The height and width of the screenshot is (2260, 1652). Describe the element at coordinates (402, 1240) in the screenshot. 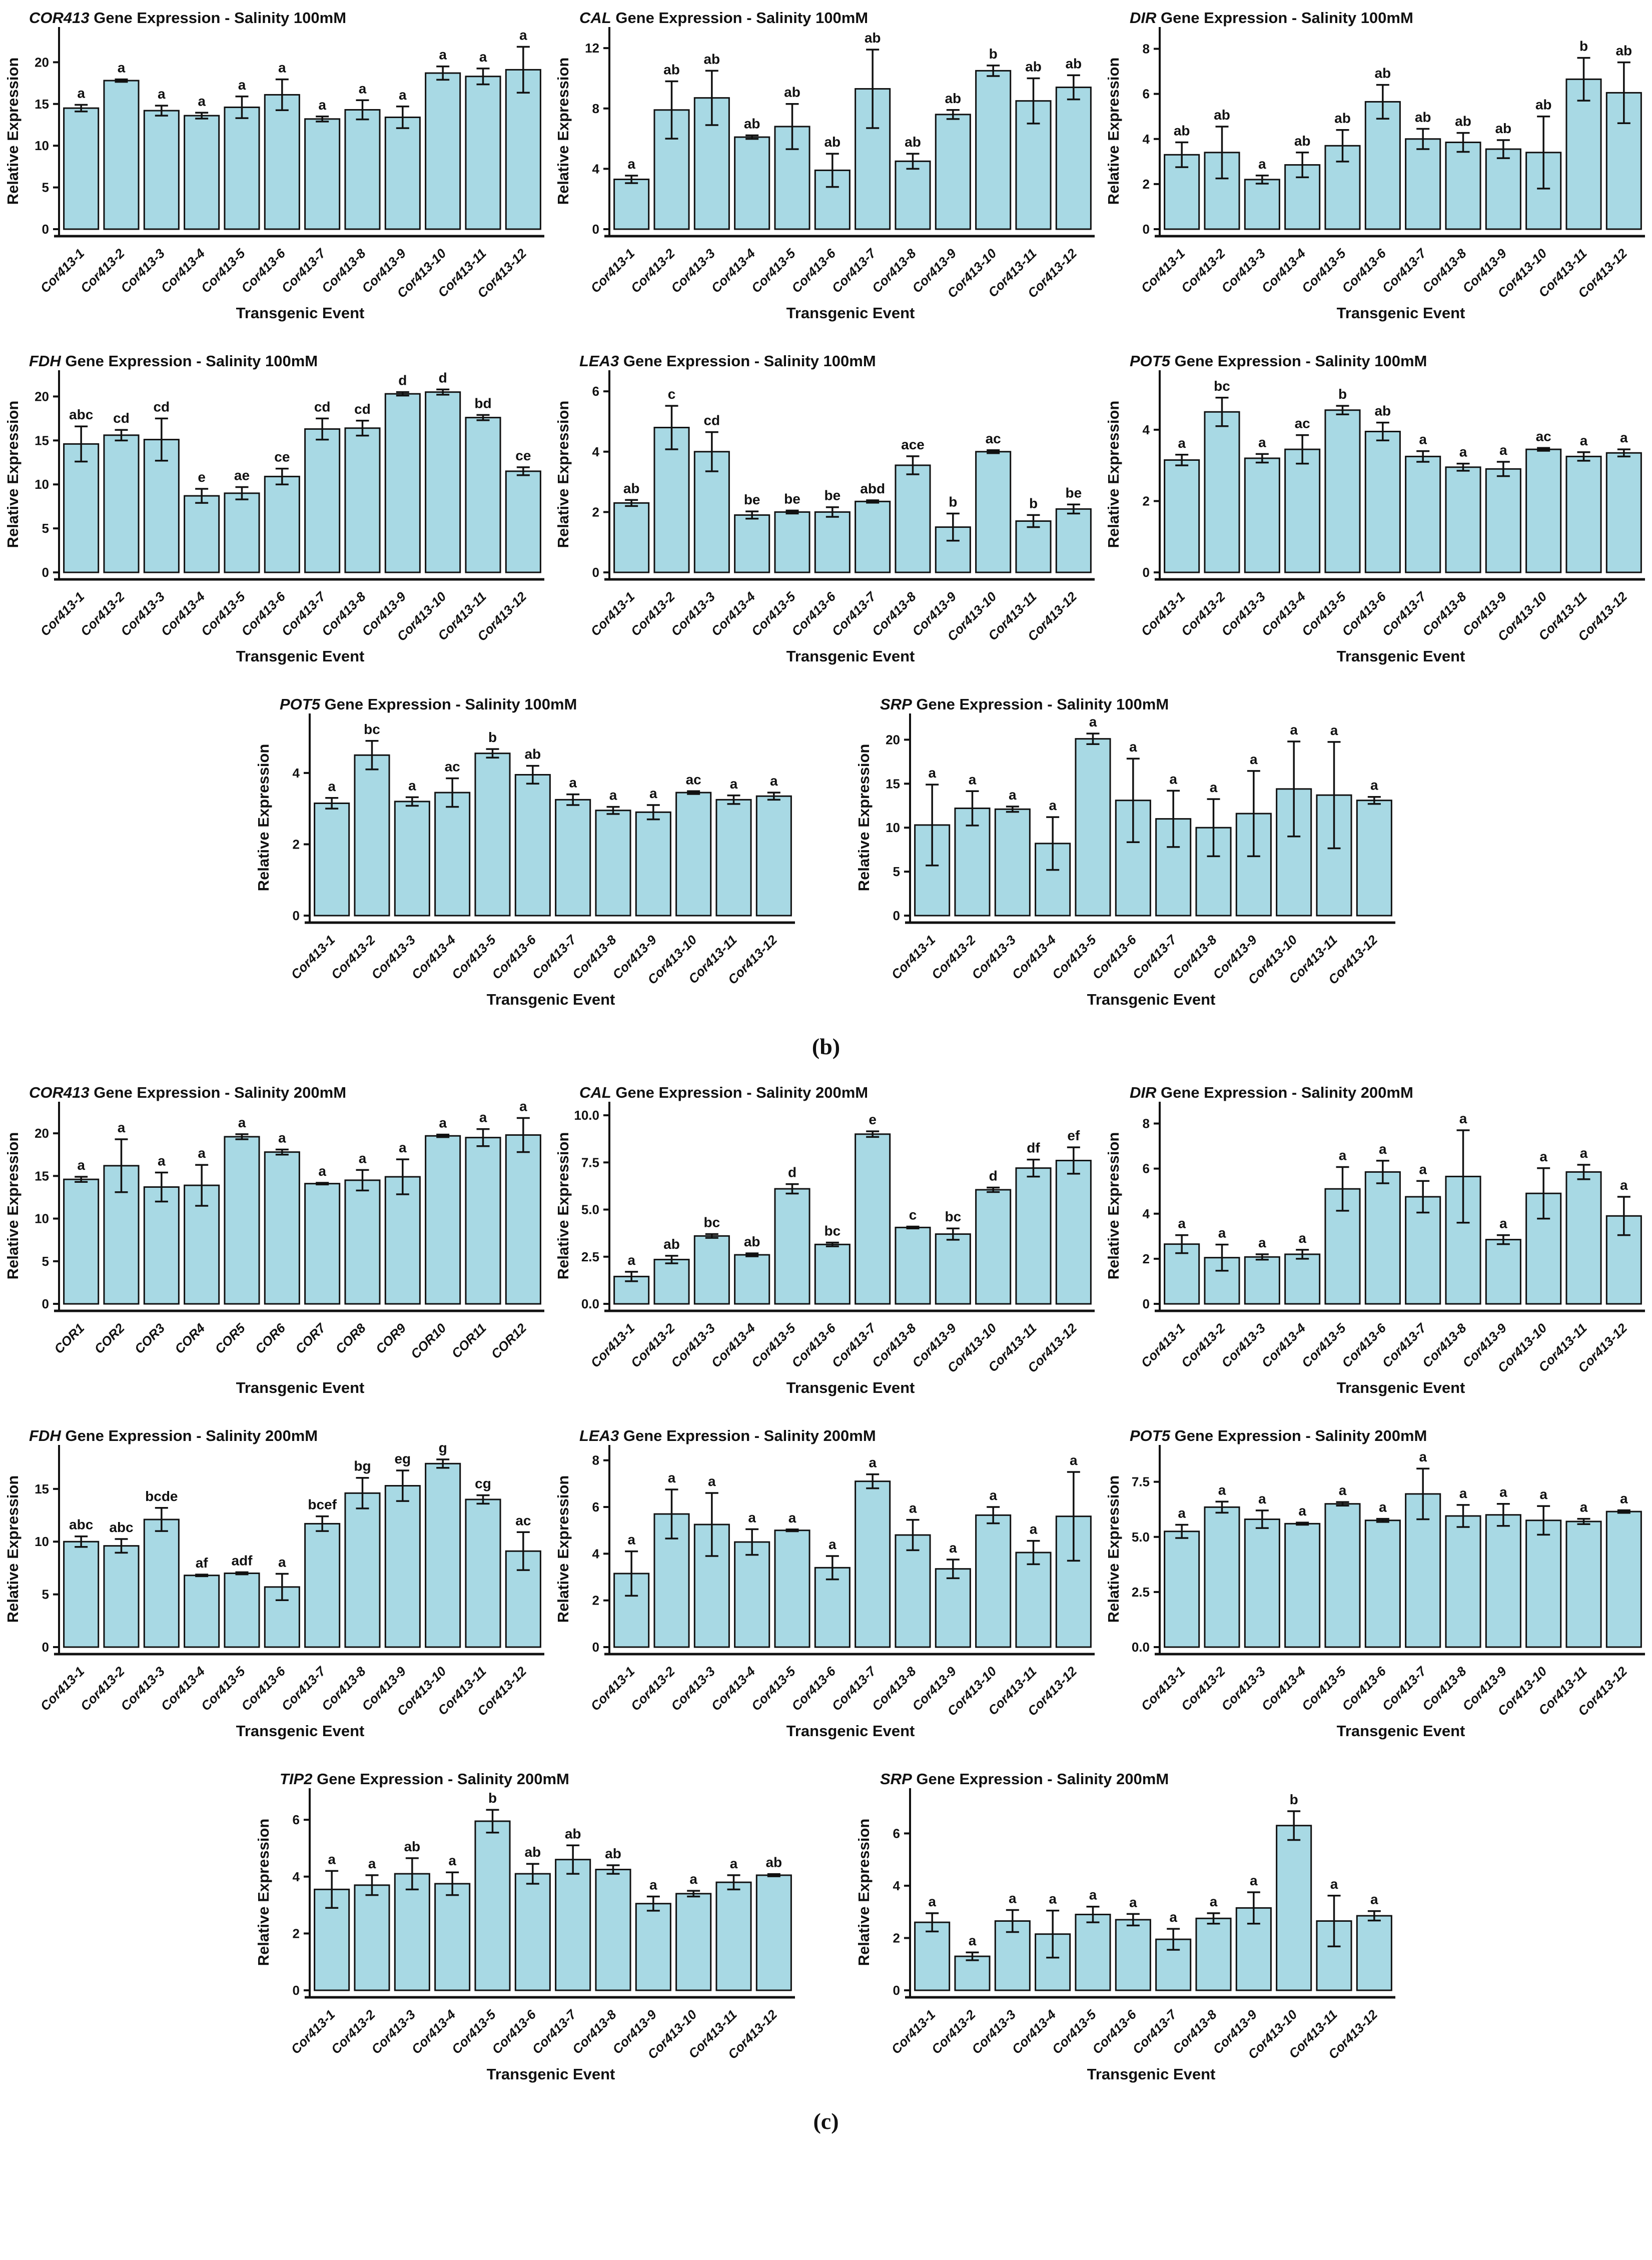

I see `bar-COR9` at that location.